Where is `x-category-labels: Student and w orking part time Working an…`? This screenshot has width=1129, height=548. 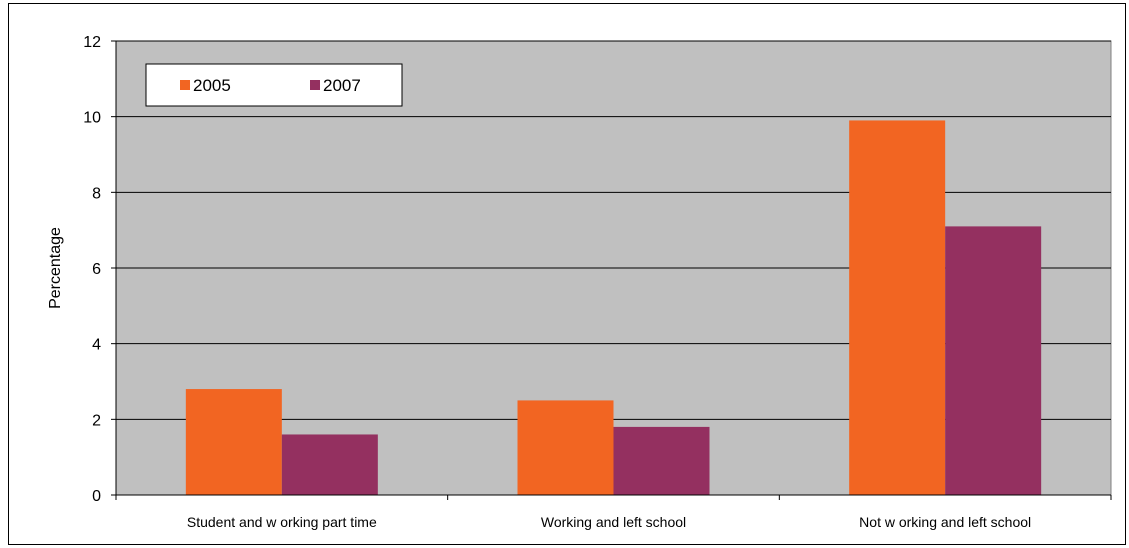
x-category-labels: Student and w orking part time Working an… is located at coordinates (609, 522).